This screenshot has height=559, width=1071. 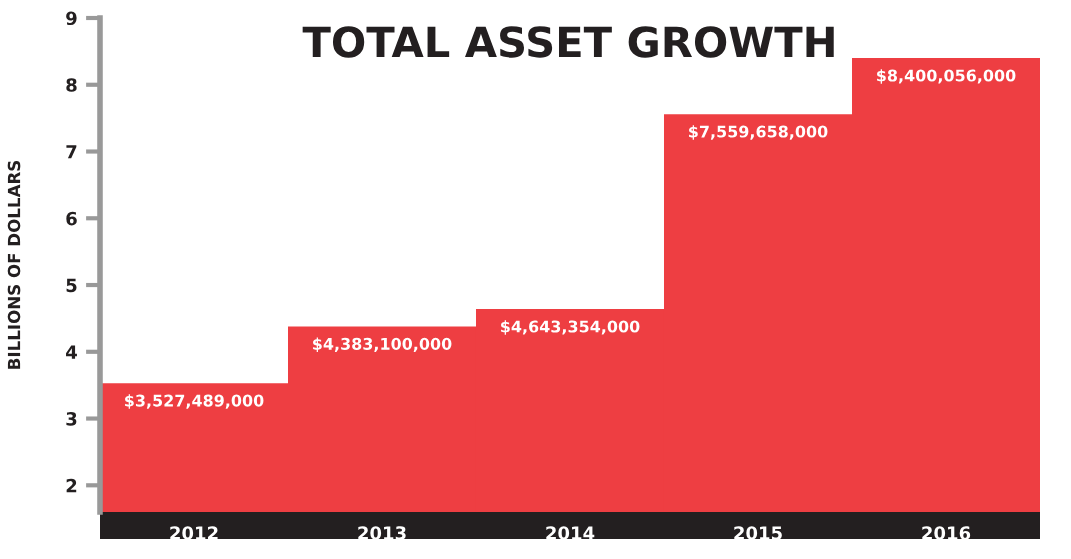 I want to click on annotation: $4,383,100,000, so click(x=382, y=345).